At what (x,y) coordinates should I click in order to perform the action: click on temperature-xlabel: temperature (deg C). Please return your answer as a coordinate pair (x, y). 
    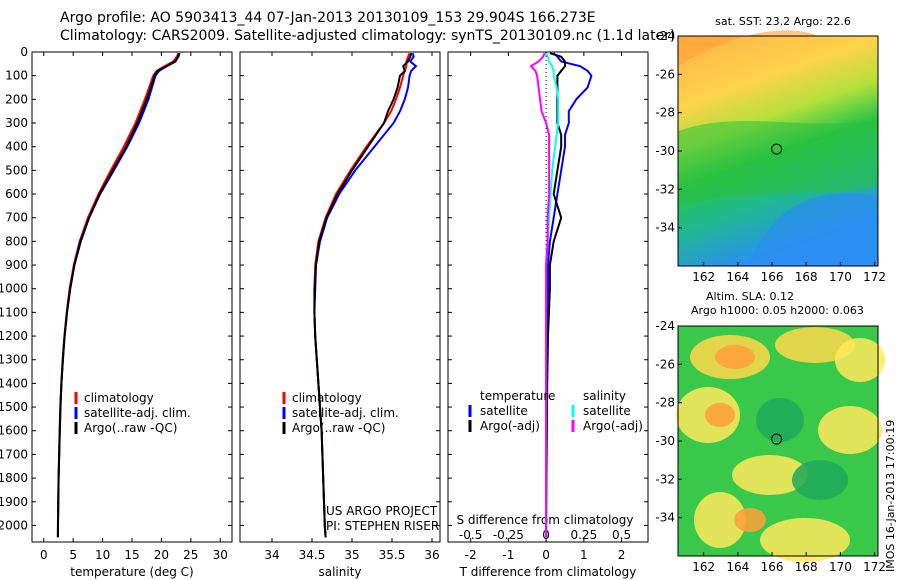
    Looking at the image, I should click on (131, 572).